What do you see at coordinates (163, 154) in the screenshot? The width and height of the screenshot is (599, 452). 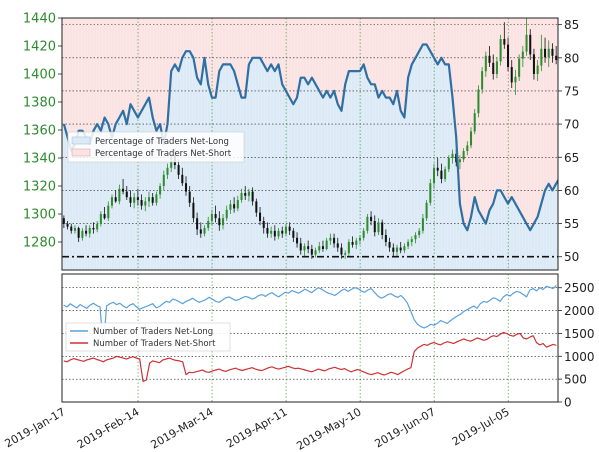 I see `legend-label-net-short: Percentage of Traders Net-Short` at bounding box center [163, 154].